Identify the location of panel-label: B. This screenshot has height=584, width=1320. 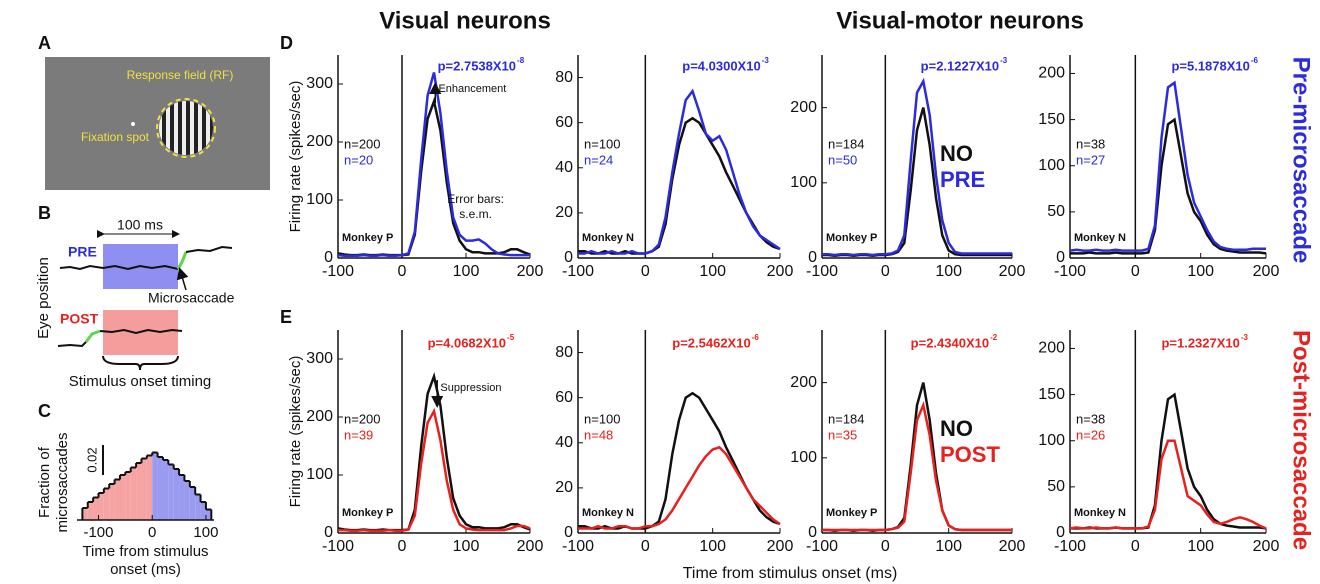
(44, 213).